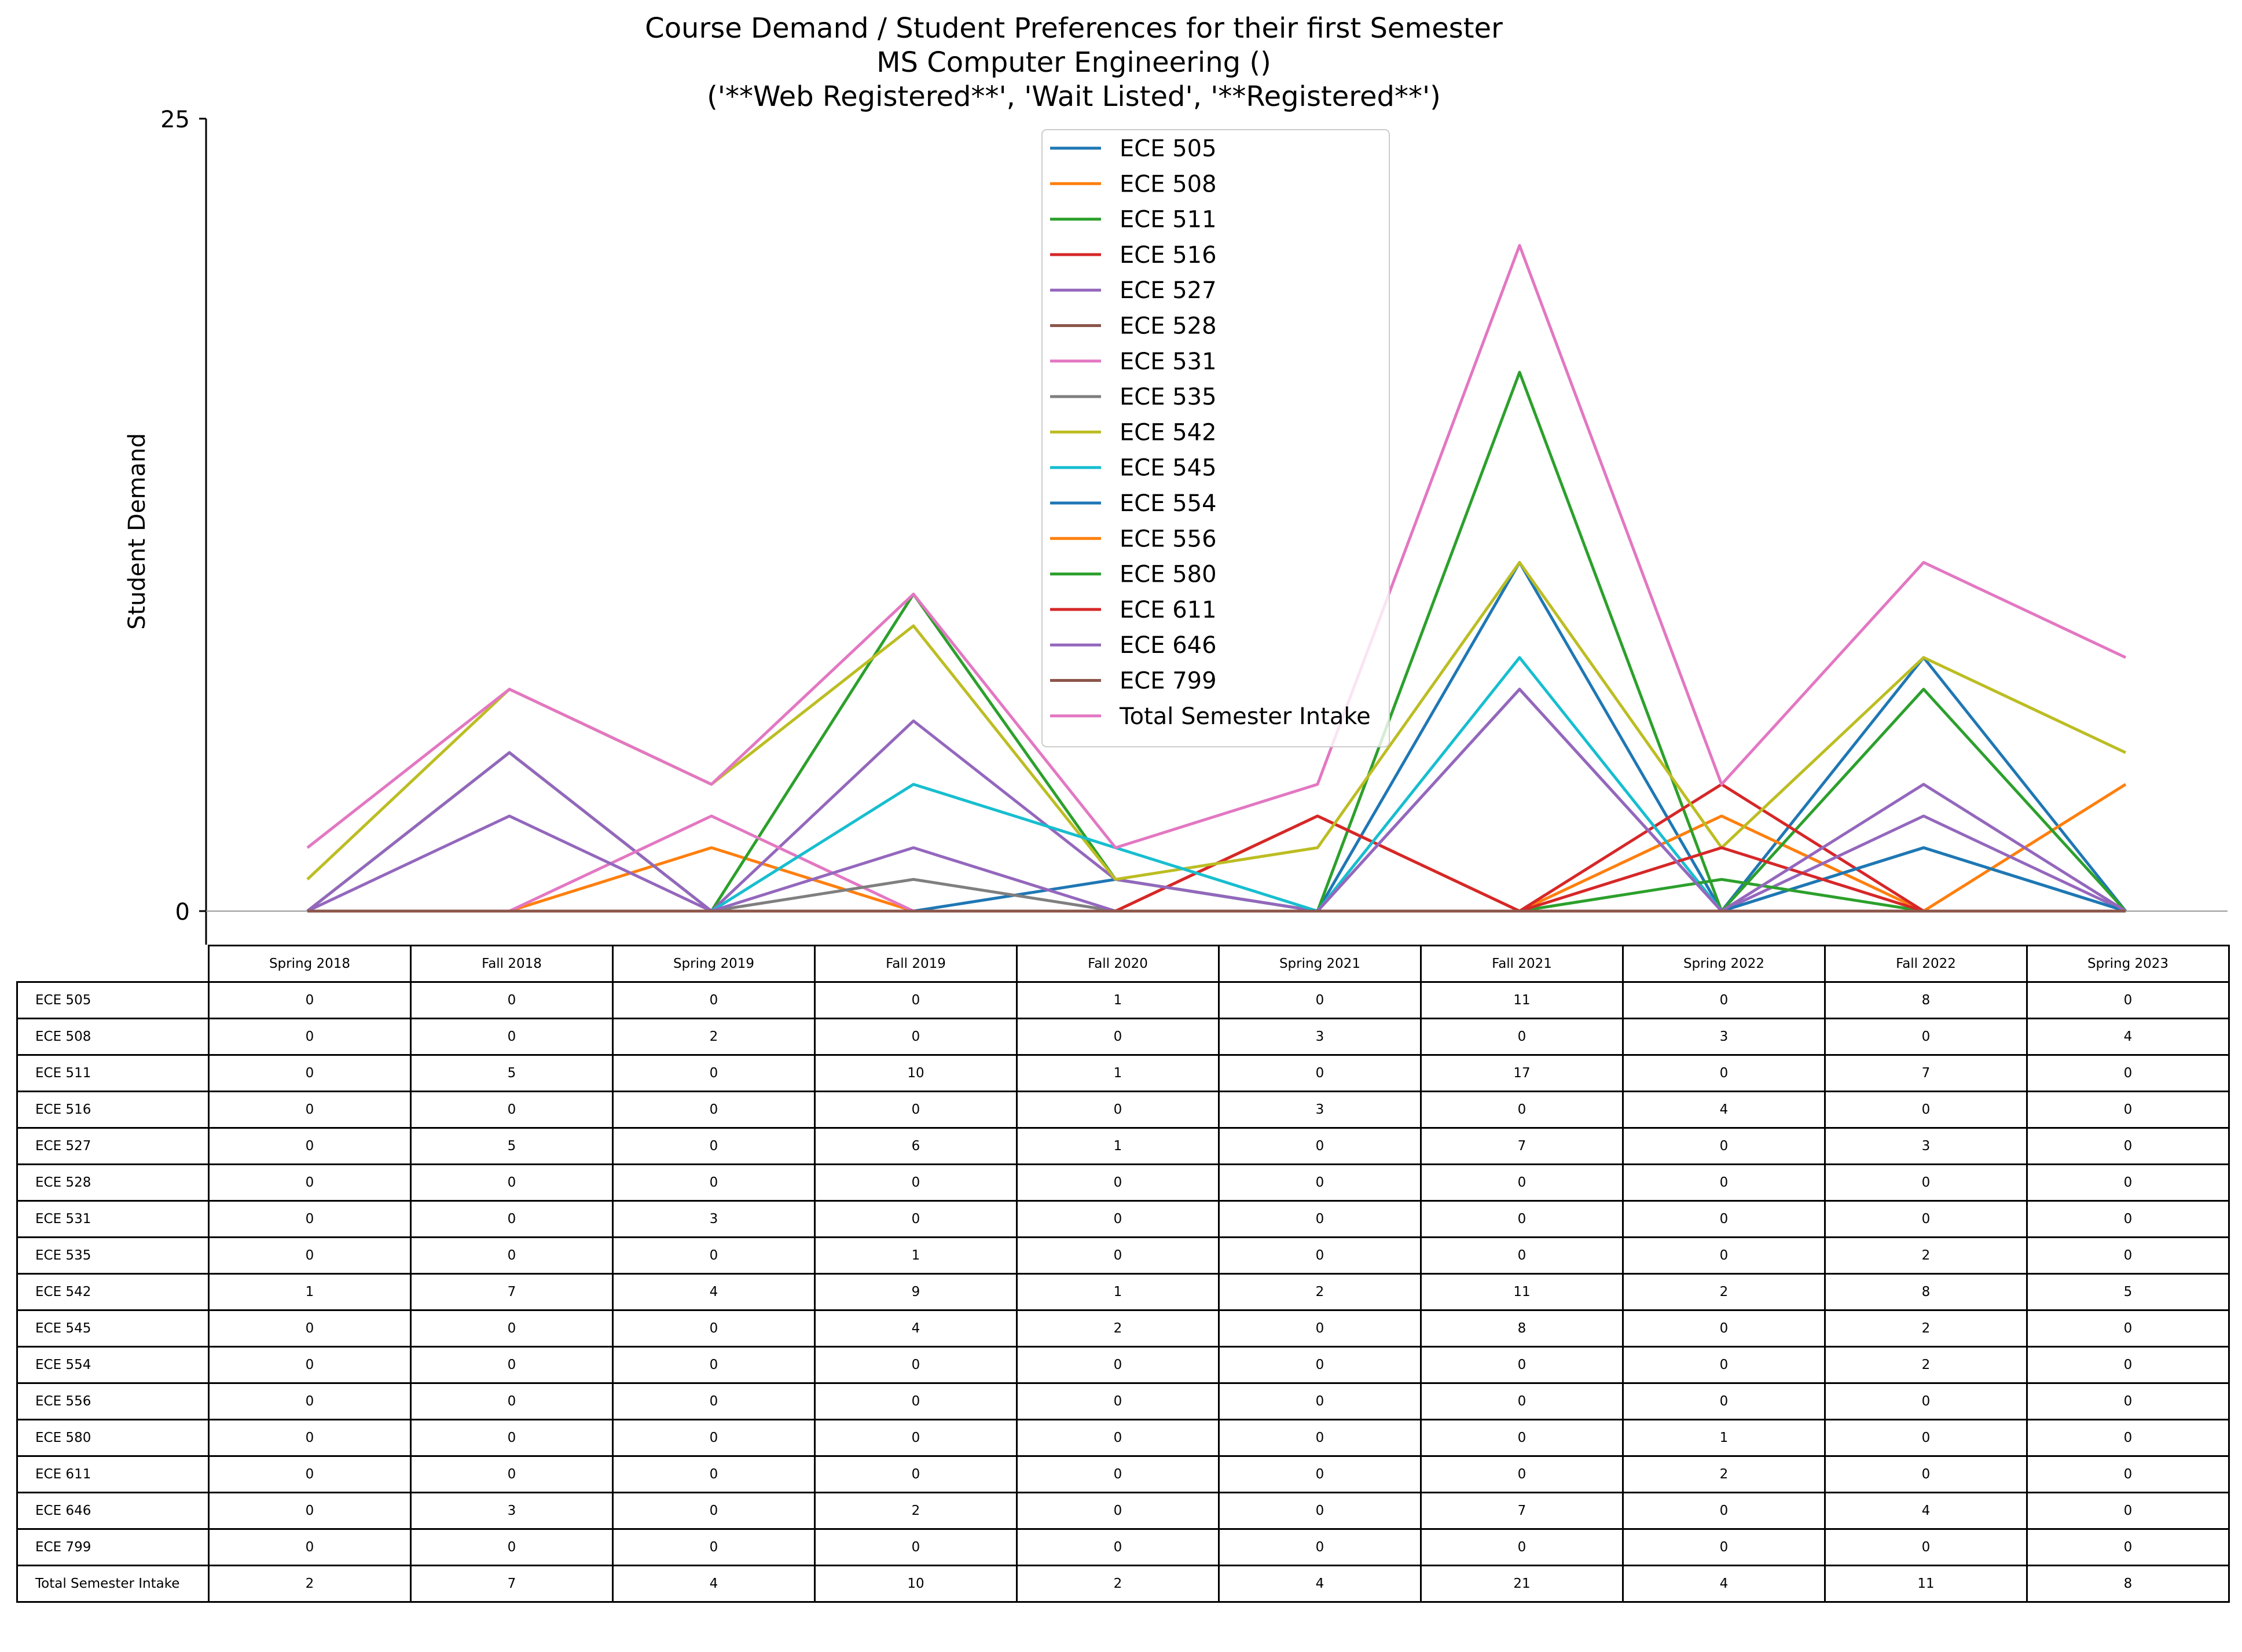 The height and width of the screenshot is (1652, 2242). Describe the element at coordinates (1123, 1073) in the screenshot. I see `table-row: ECE 511 0 5 0 10 1 0 17 0 7 0` at that location.